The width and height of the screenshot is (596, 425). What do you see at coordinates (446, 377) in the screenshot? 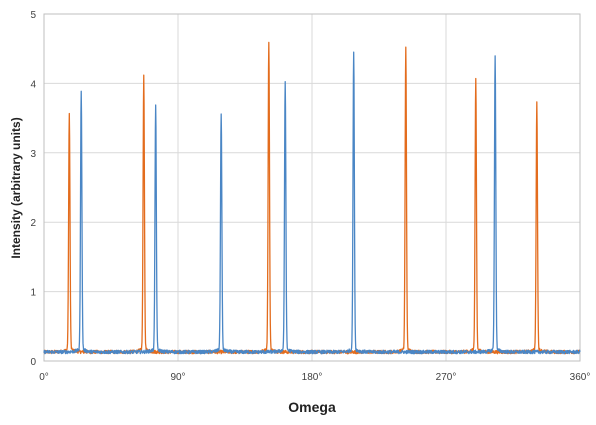
I see `x-tick-label: 270°` at bounding box center [446, 377].